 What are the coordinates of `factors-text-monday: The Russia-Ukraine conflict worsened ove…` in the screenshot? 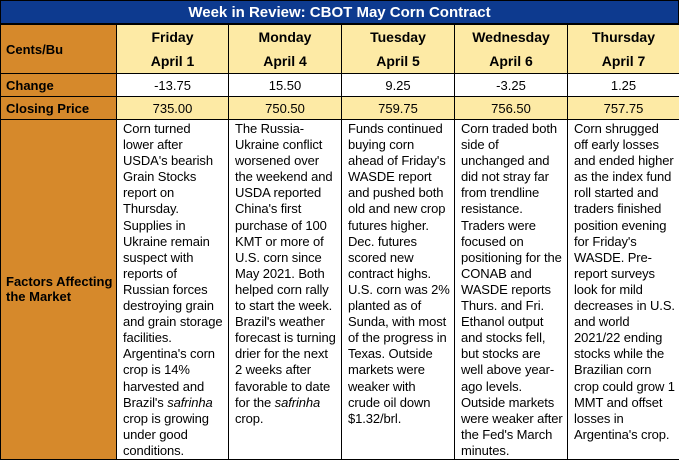 It's located at (285, 290).